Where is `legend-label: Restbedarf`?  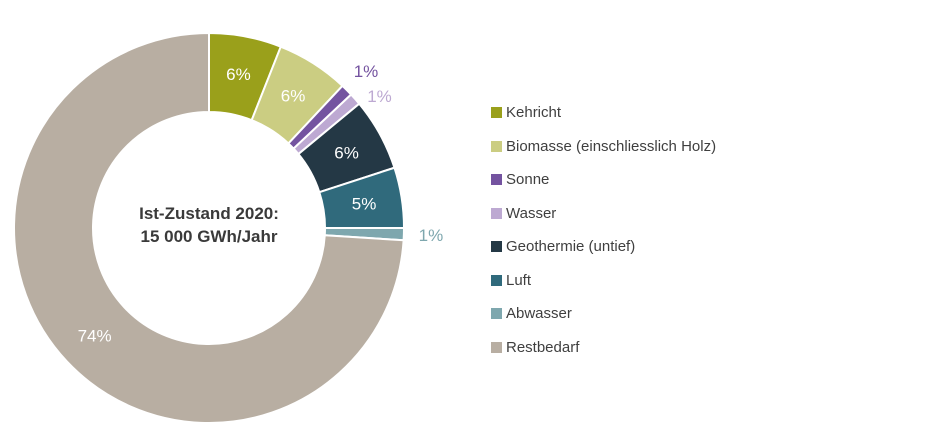
legend-label: Restbedarf is located at coordinates (543, 347).